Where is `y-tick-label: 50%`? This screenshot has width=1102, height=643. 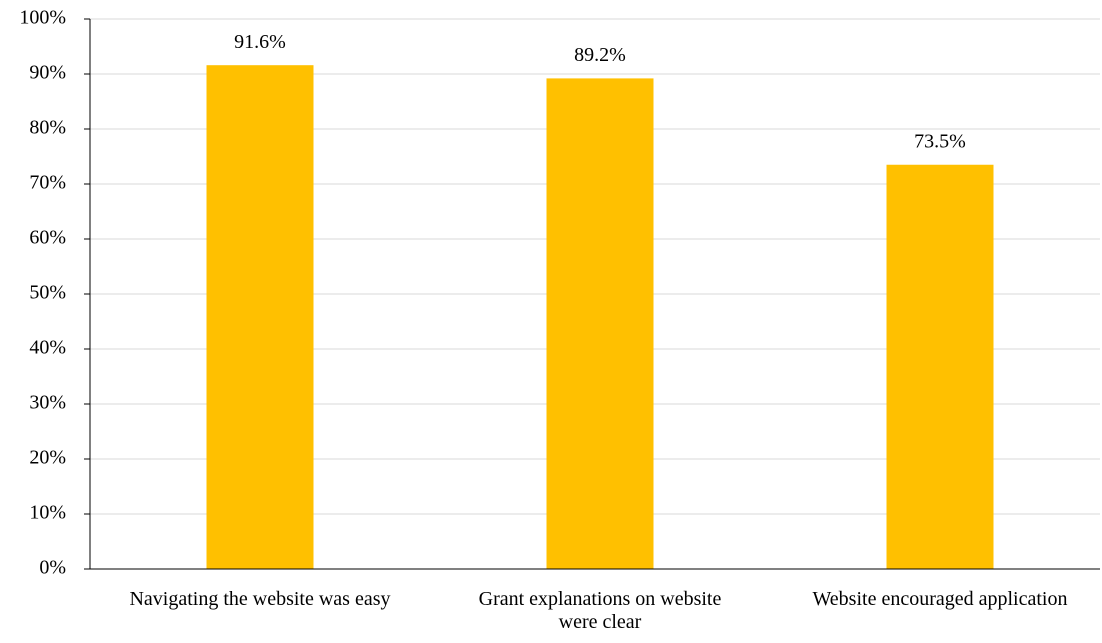
y-tick-label: 50% is located at coordinates (47, 293).